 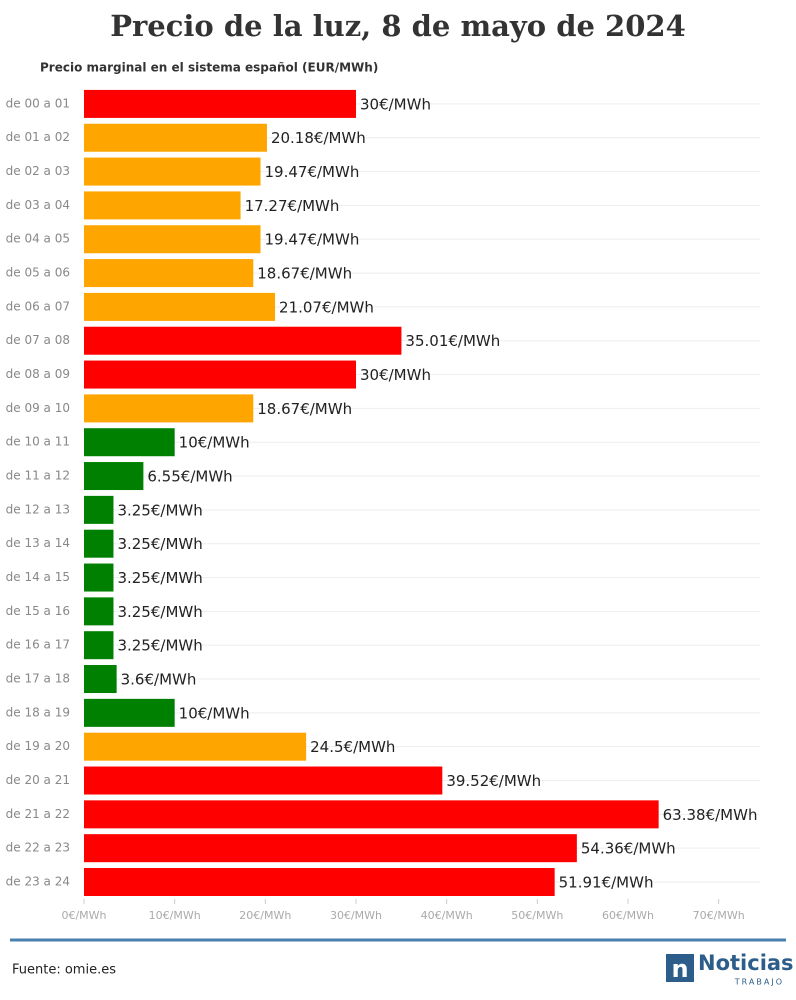 I want to click on source: Fuente: omie.es, so click(x=64, y=970).